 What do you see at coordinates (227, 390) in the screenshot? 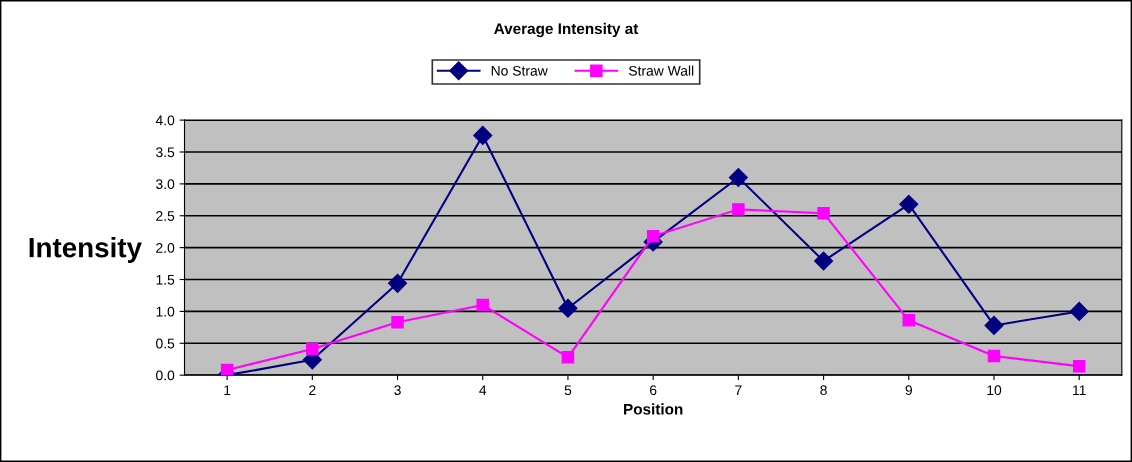
I see `x-tick-label: 1` at bounding box center [227, 390].